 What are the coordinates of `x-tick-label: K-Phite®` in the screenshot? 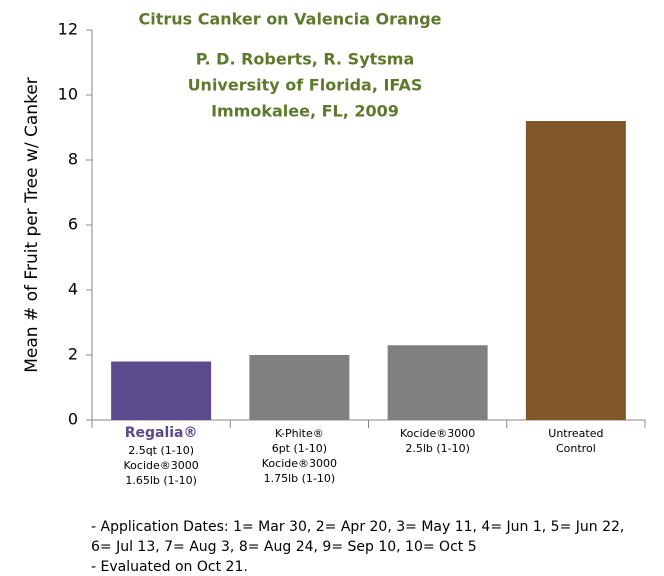 It's located at (299, 433).